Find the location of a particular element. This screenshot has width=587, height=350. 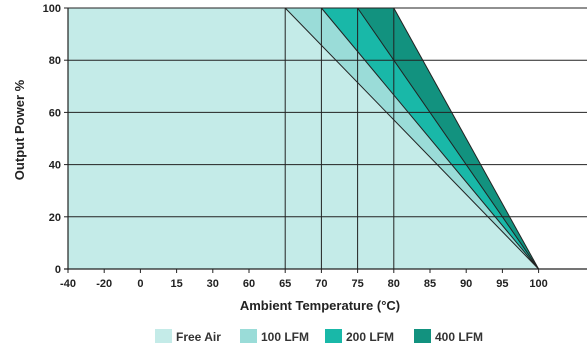

legend-label-400-lfm: 400 LFM is located at coordinates (459, 337).